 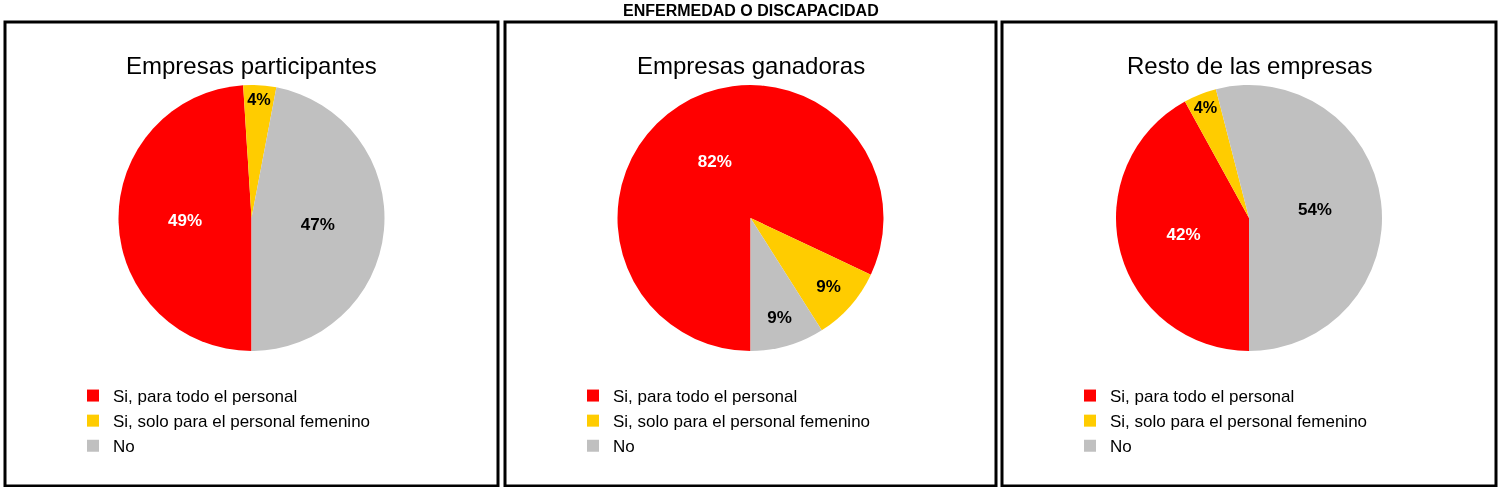 What do you see at coordinates (1250, 65) in the screenshot?
I see `chart-title: Resto de las empresas` at bounding box center [1250, 65].